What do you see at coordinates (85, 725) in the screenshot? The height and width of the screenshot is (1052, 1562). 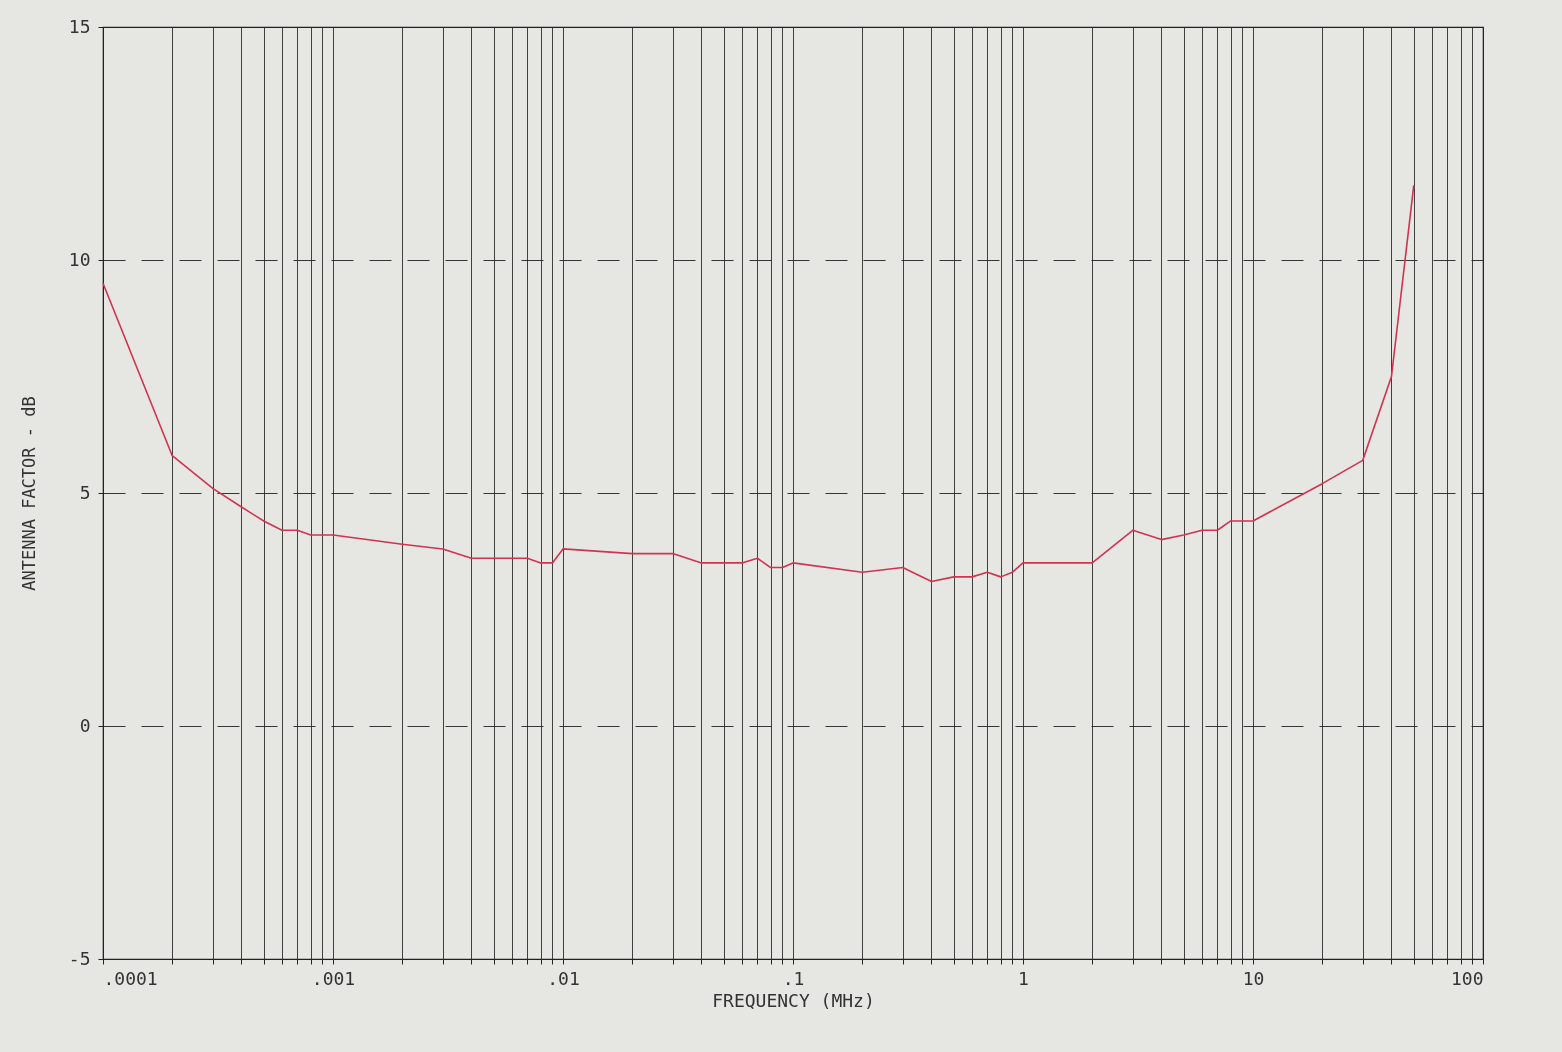 I see `y-tick-label: 0` at bounding box center [85, 725].